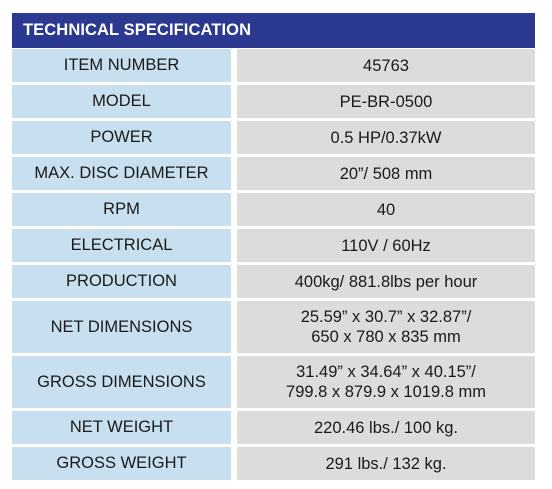  What do you see at coordinates (386, 427) in the screenshot?
I see `spec-value: 220.46 lbs./ 100 kg.` at bounding box center [386, 427].